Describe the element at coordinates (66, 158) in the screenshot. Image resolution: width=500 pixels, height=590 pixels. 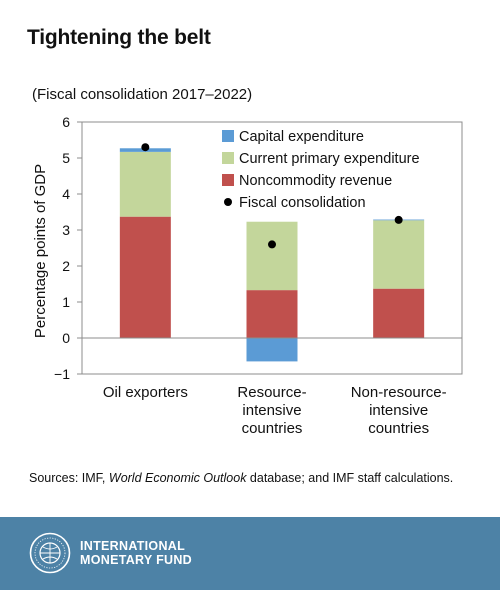
I see `y-tick-label: 5` at that location.